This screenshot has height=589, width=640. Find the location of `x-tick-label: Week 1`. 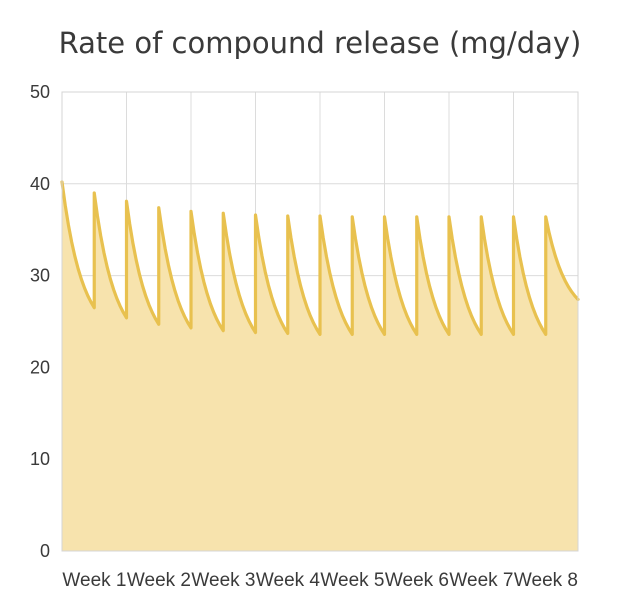

x-tick-label: Week 1 is located at coordinates (94, 579).